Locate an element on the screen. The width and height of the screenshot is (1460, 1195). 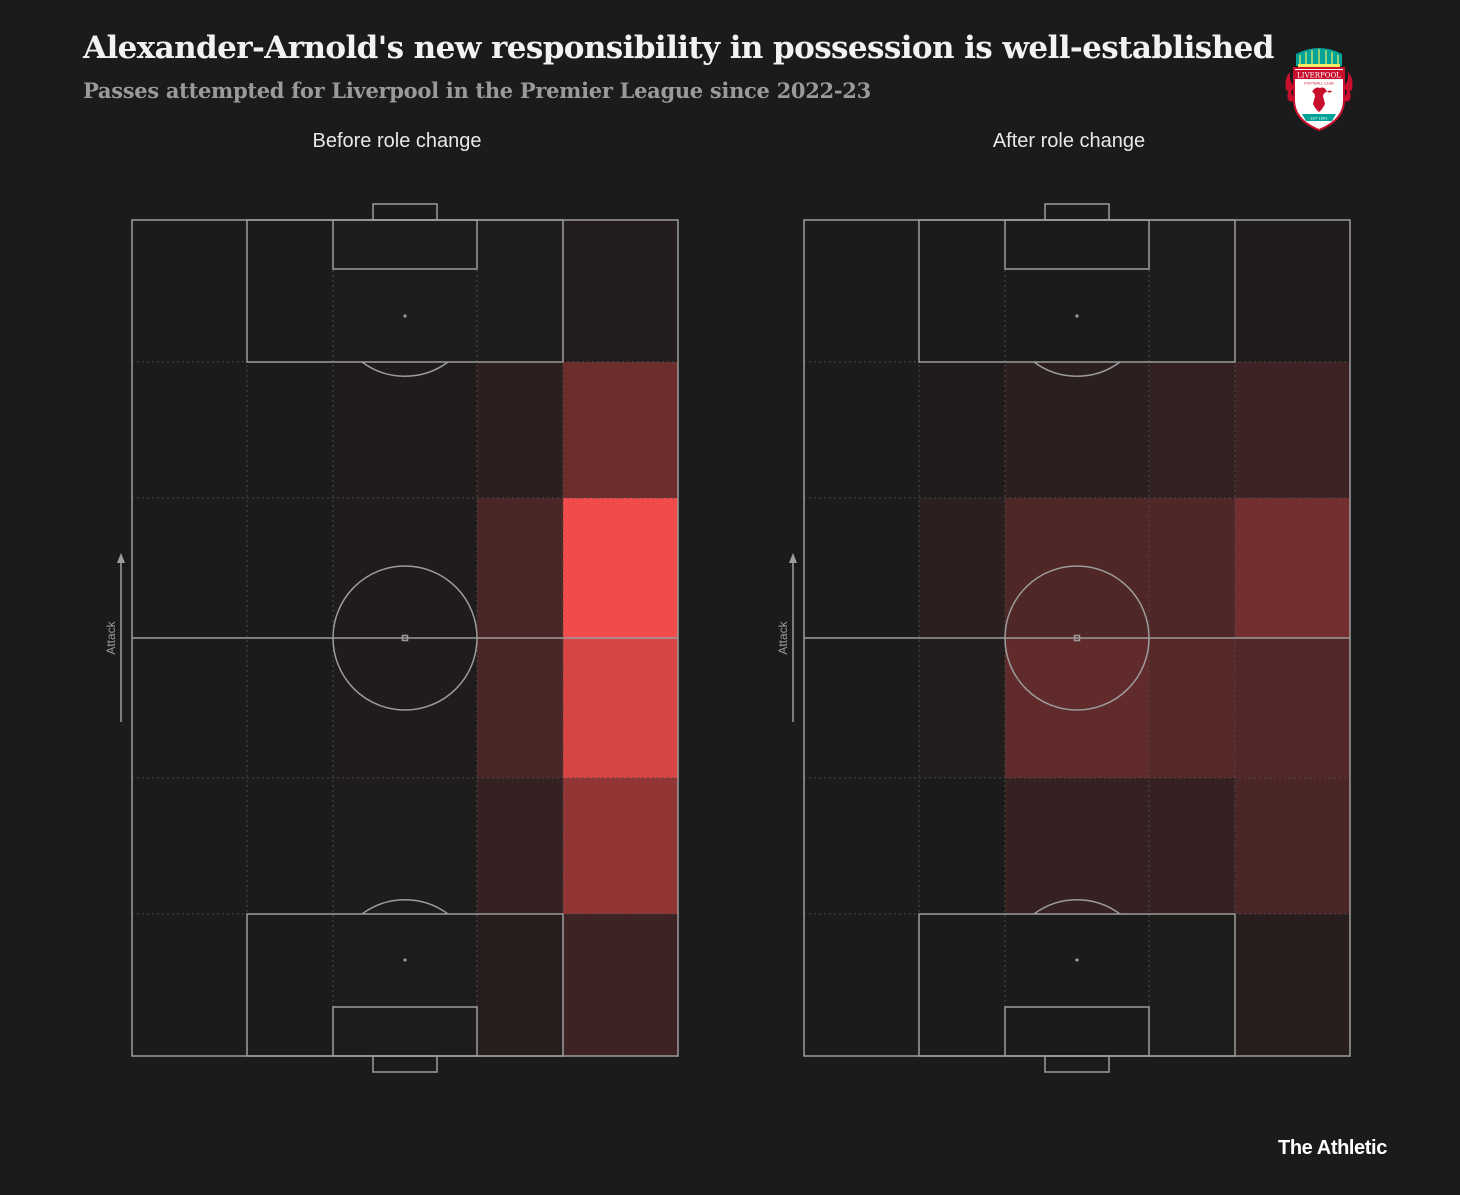
crest-text-est: EST 1892 is located at coordinates (1318, 119).